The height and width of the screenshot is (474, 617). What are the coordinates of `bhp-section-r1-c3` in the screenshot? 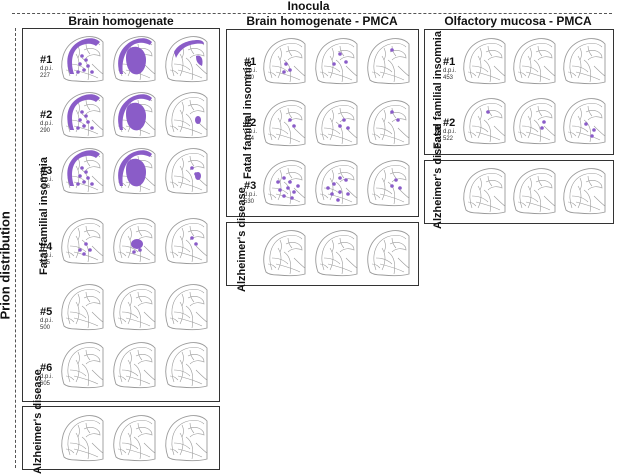 It's located at (388, 61).